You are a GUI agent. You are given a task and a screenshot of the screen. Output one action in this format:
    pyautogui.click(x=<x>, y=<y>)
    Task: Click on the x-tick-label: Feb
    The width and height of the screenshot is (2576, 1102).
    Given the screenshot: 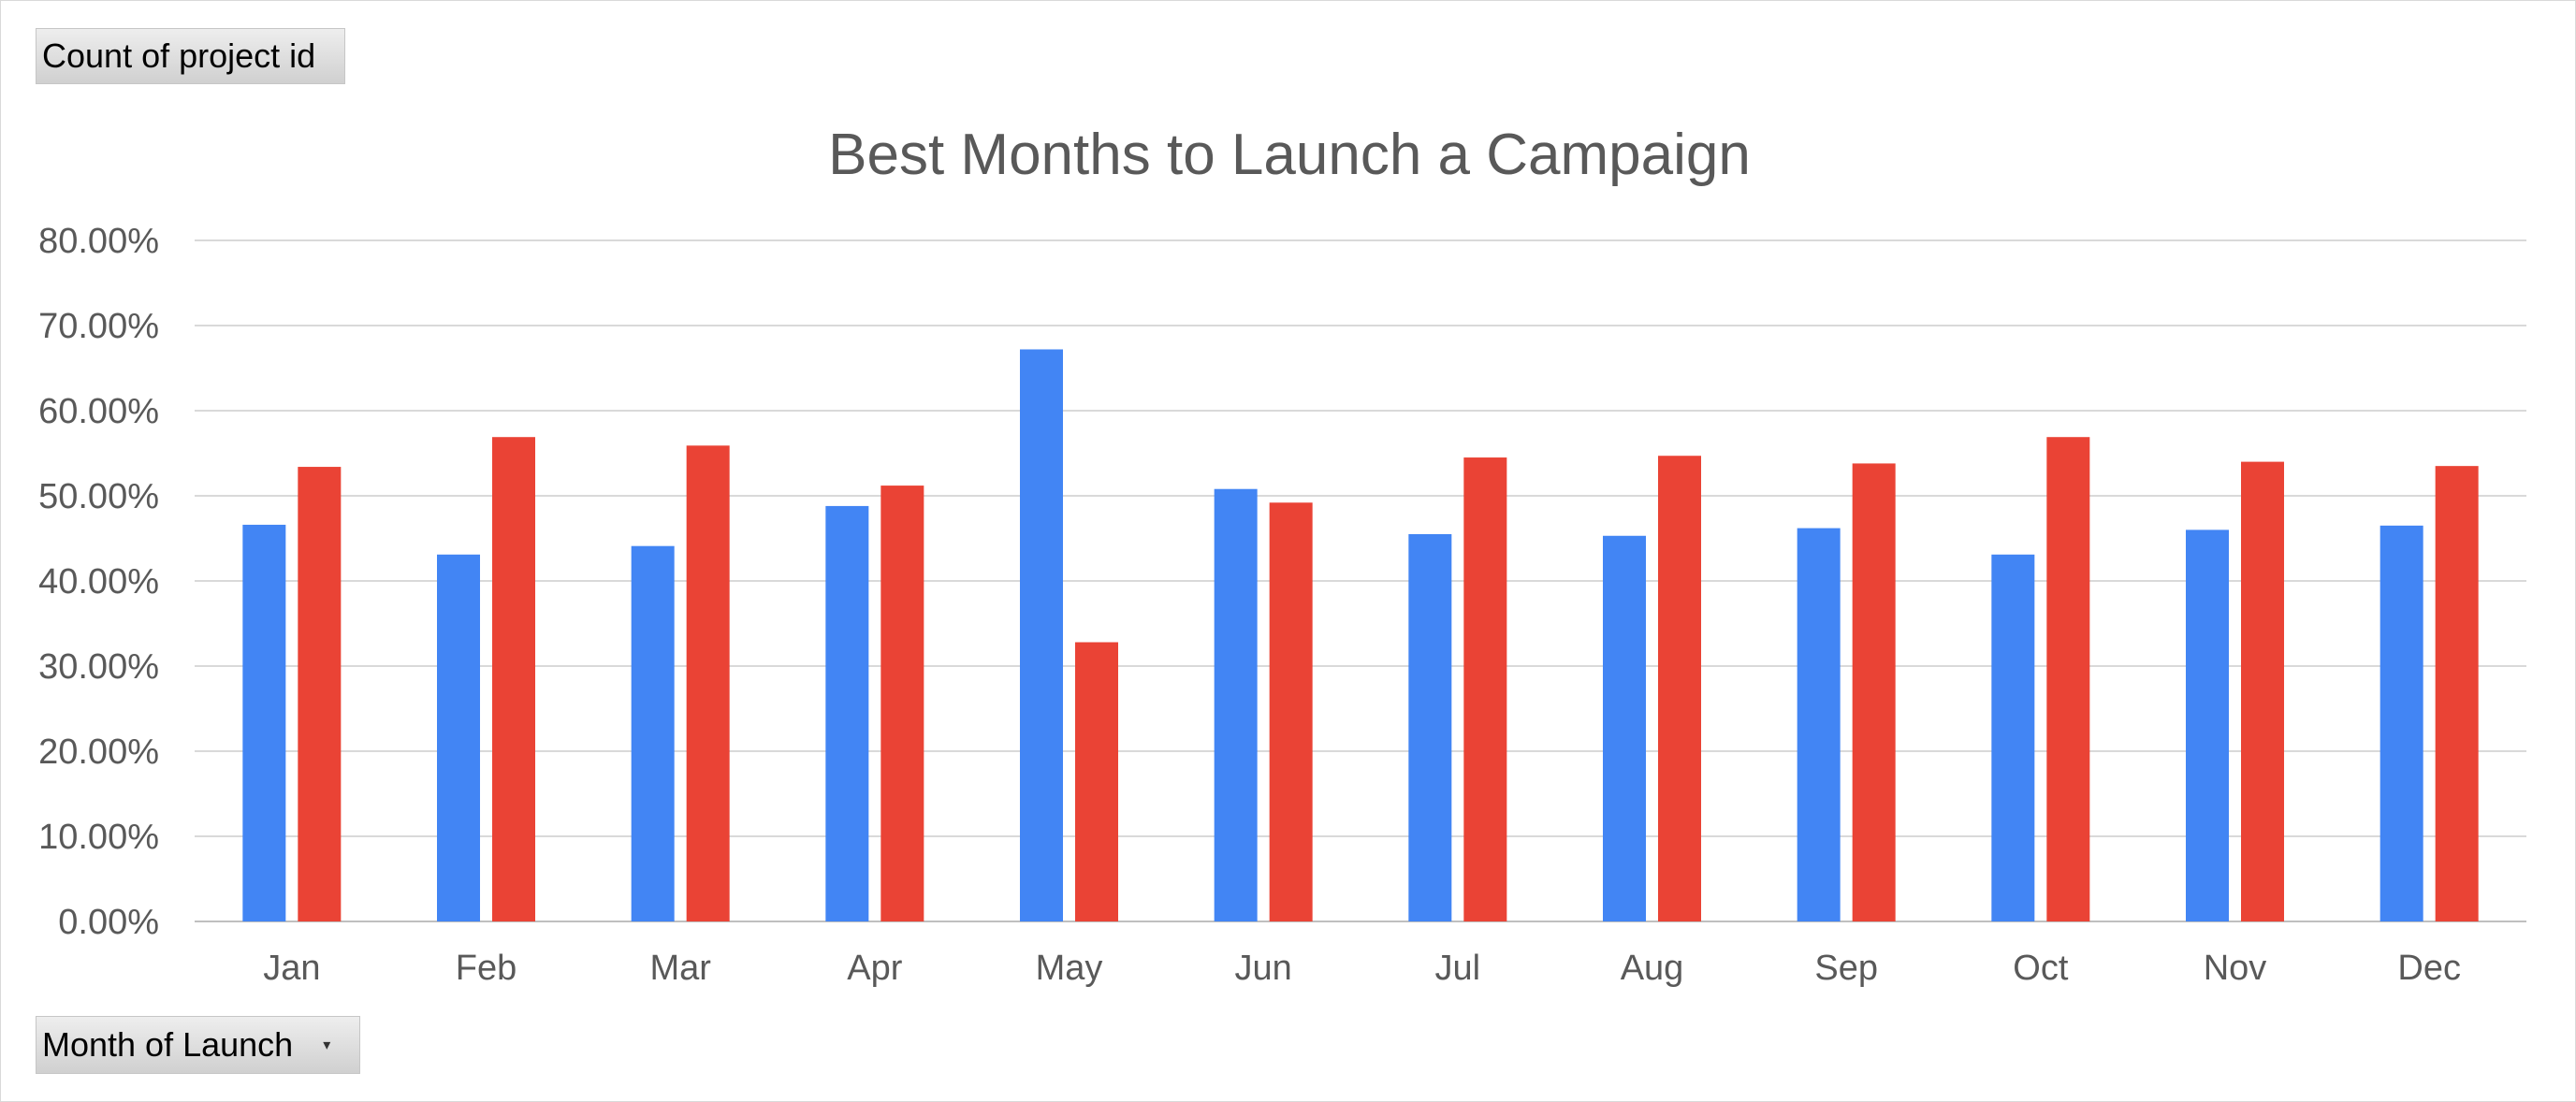 What is the action you would take?
    pyautogui.click(x=486, y=968)
    